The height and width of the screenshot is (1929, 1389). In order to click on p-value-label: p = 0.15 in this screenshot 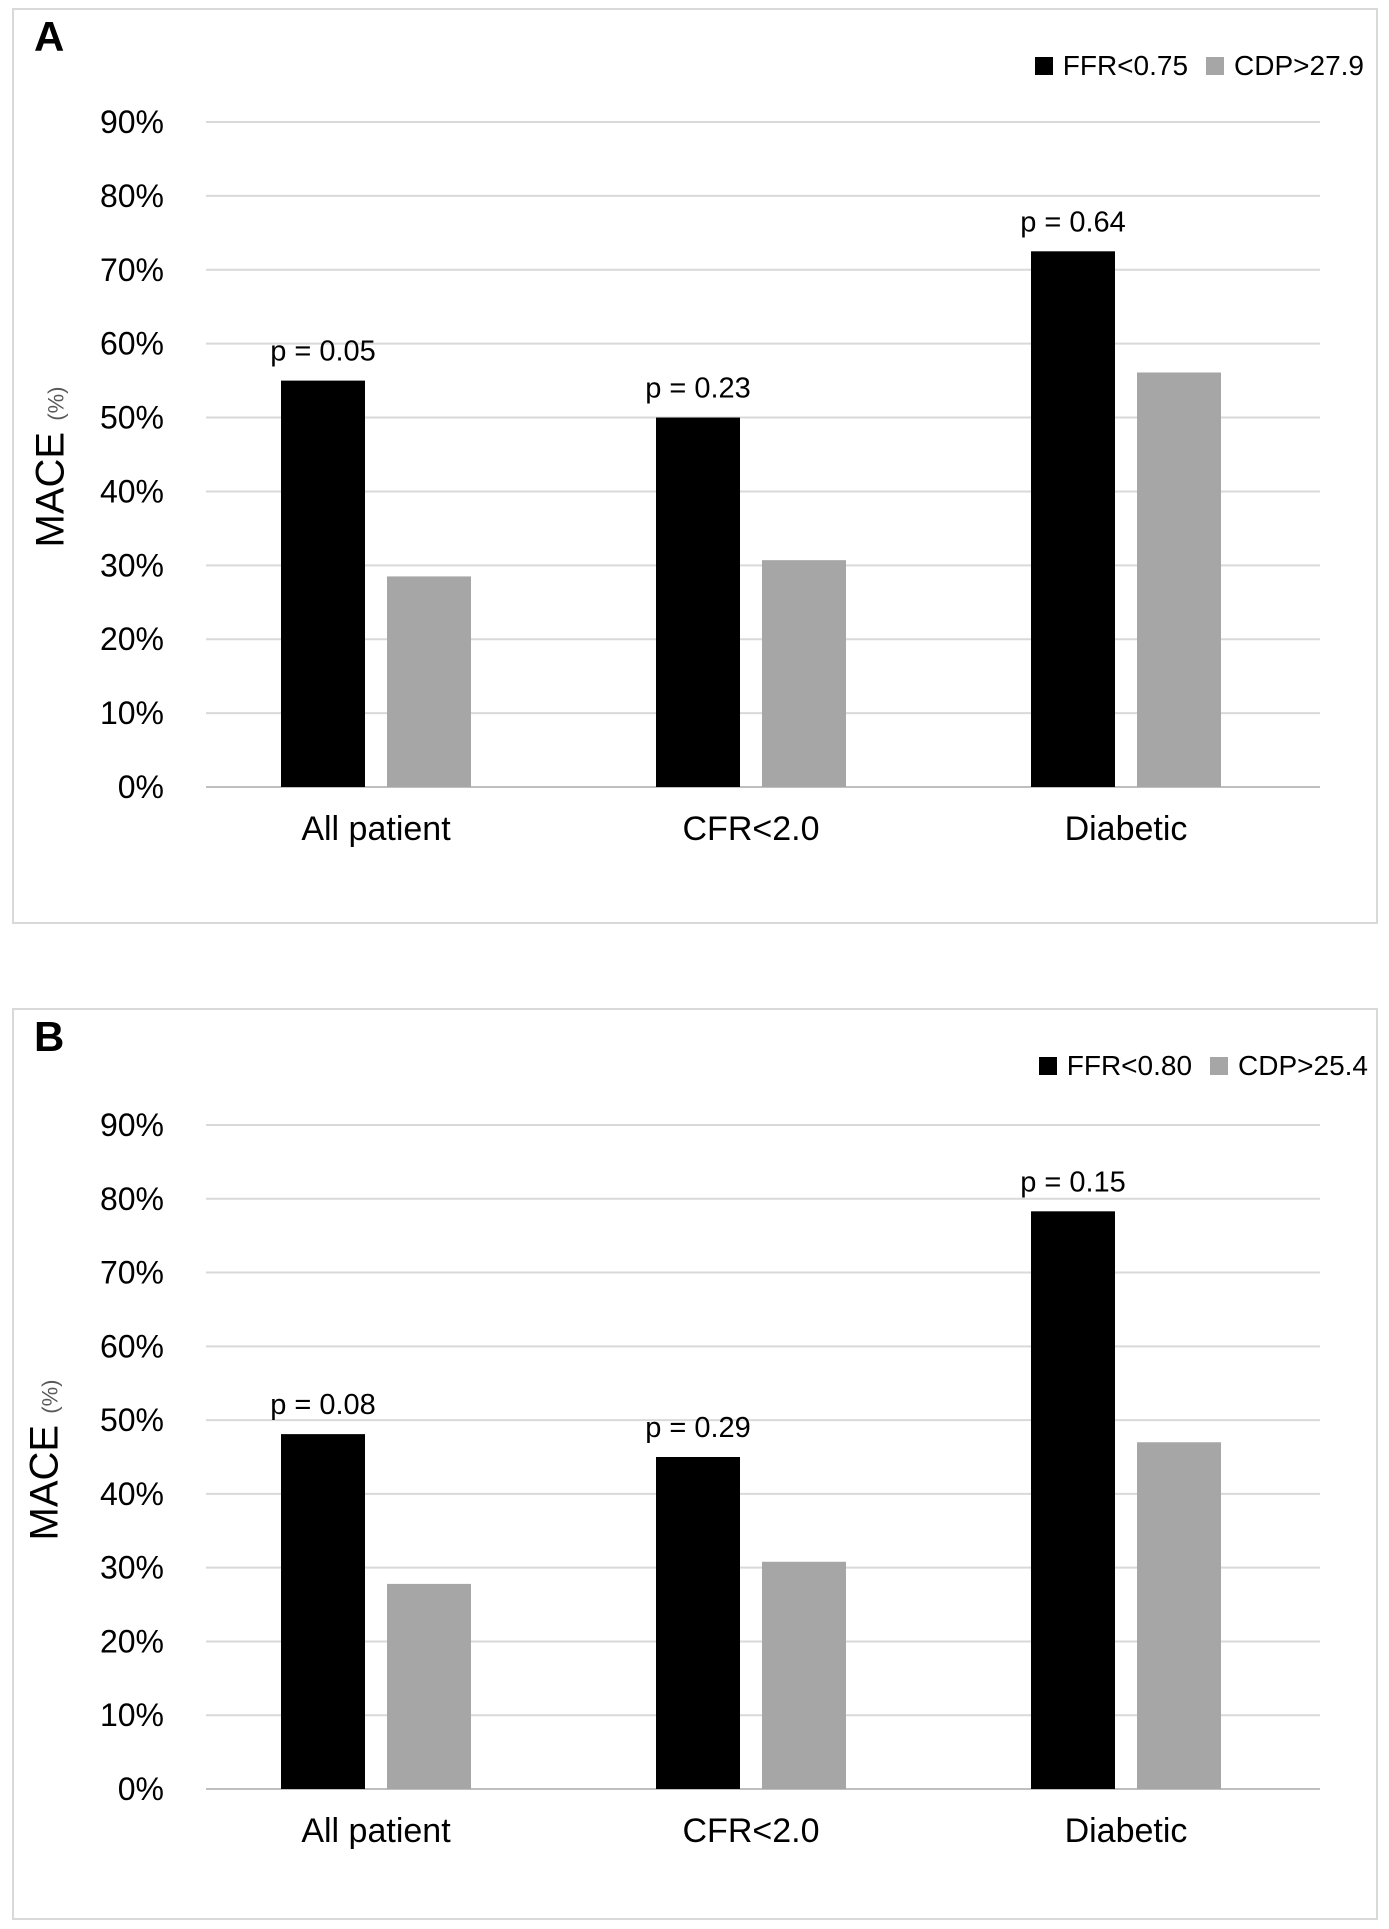, I will do `click(1073, 1182)`.